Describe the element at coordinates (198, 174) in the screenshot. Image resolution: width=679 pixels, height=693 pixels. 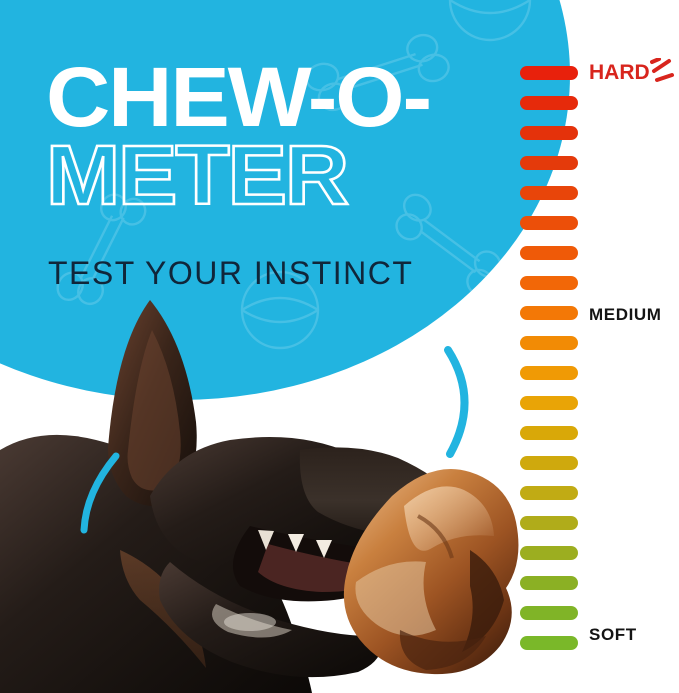
I see `page-title-line-2: METER` at that location.